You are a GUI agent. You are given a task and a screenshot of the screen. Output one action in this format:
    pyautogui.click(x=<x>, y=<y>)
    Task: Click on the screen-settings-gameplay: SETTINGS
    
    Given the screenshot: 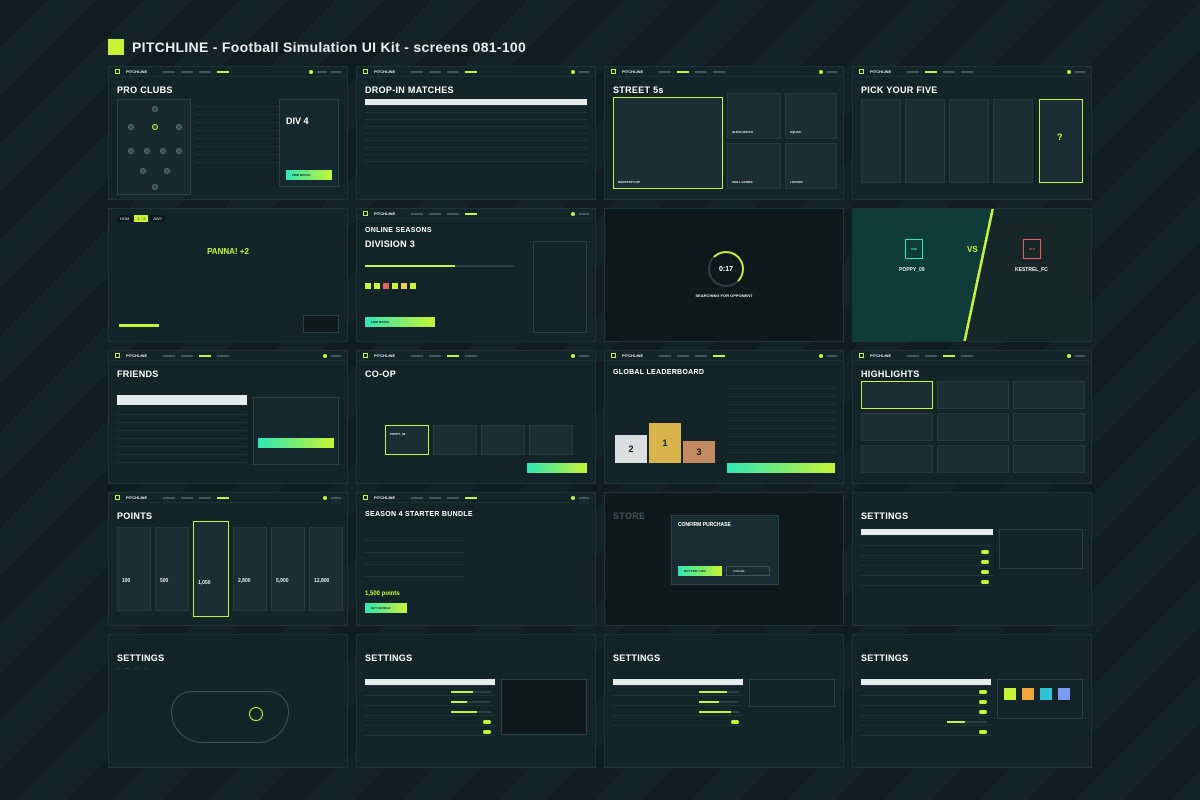 What is the action you would take?
    pyautogui.click(x=972, y=559)
    